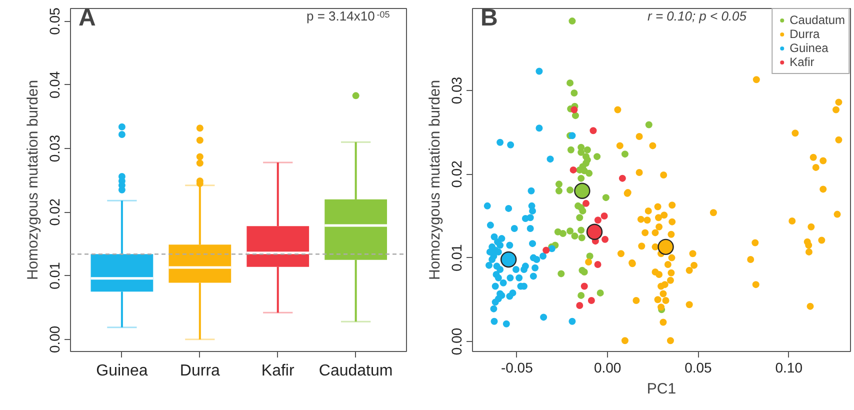 This screenshot has width=854, height=410. Describe the element at coordinates (200, 371) in the screenshot. I see `x-tick-label: Durra` at that location.